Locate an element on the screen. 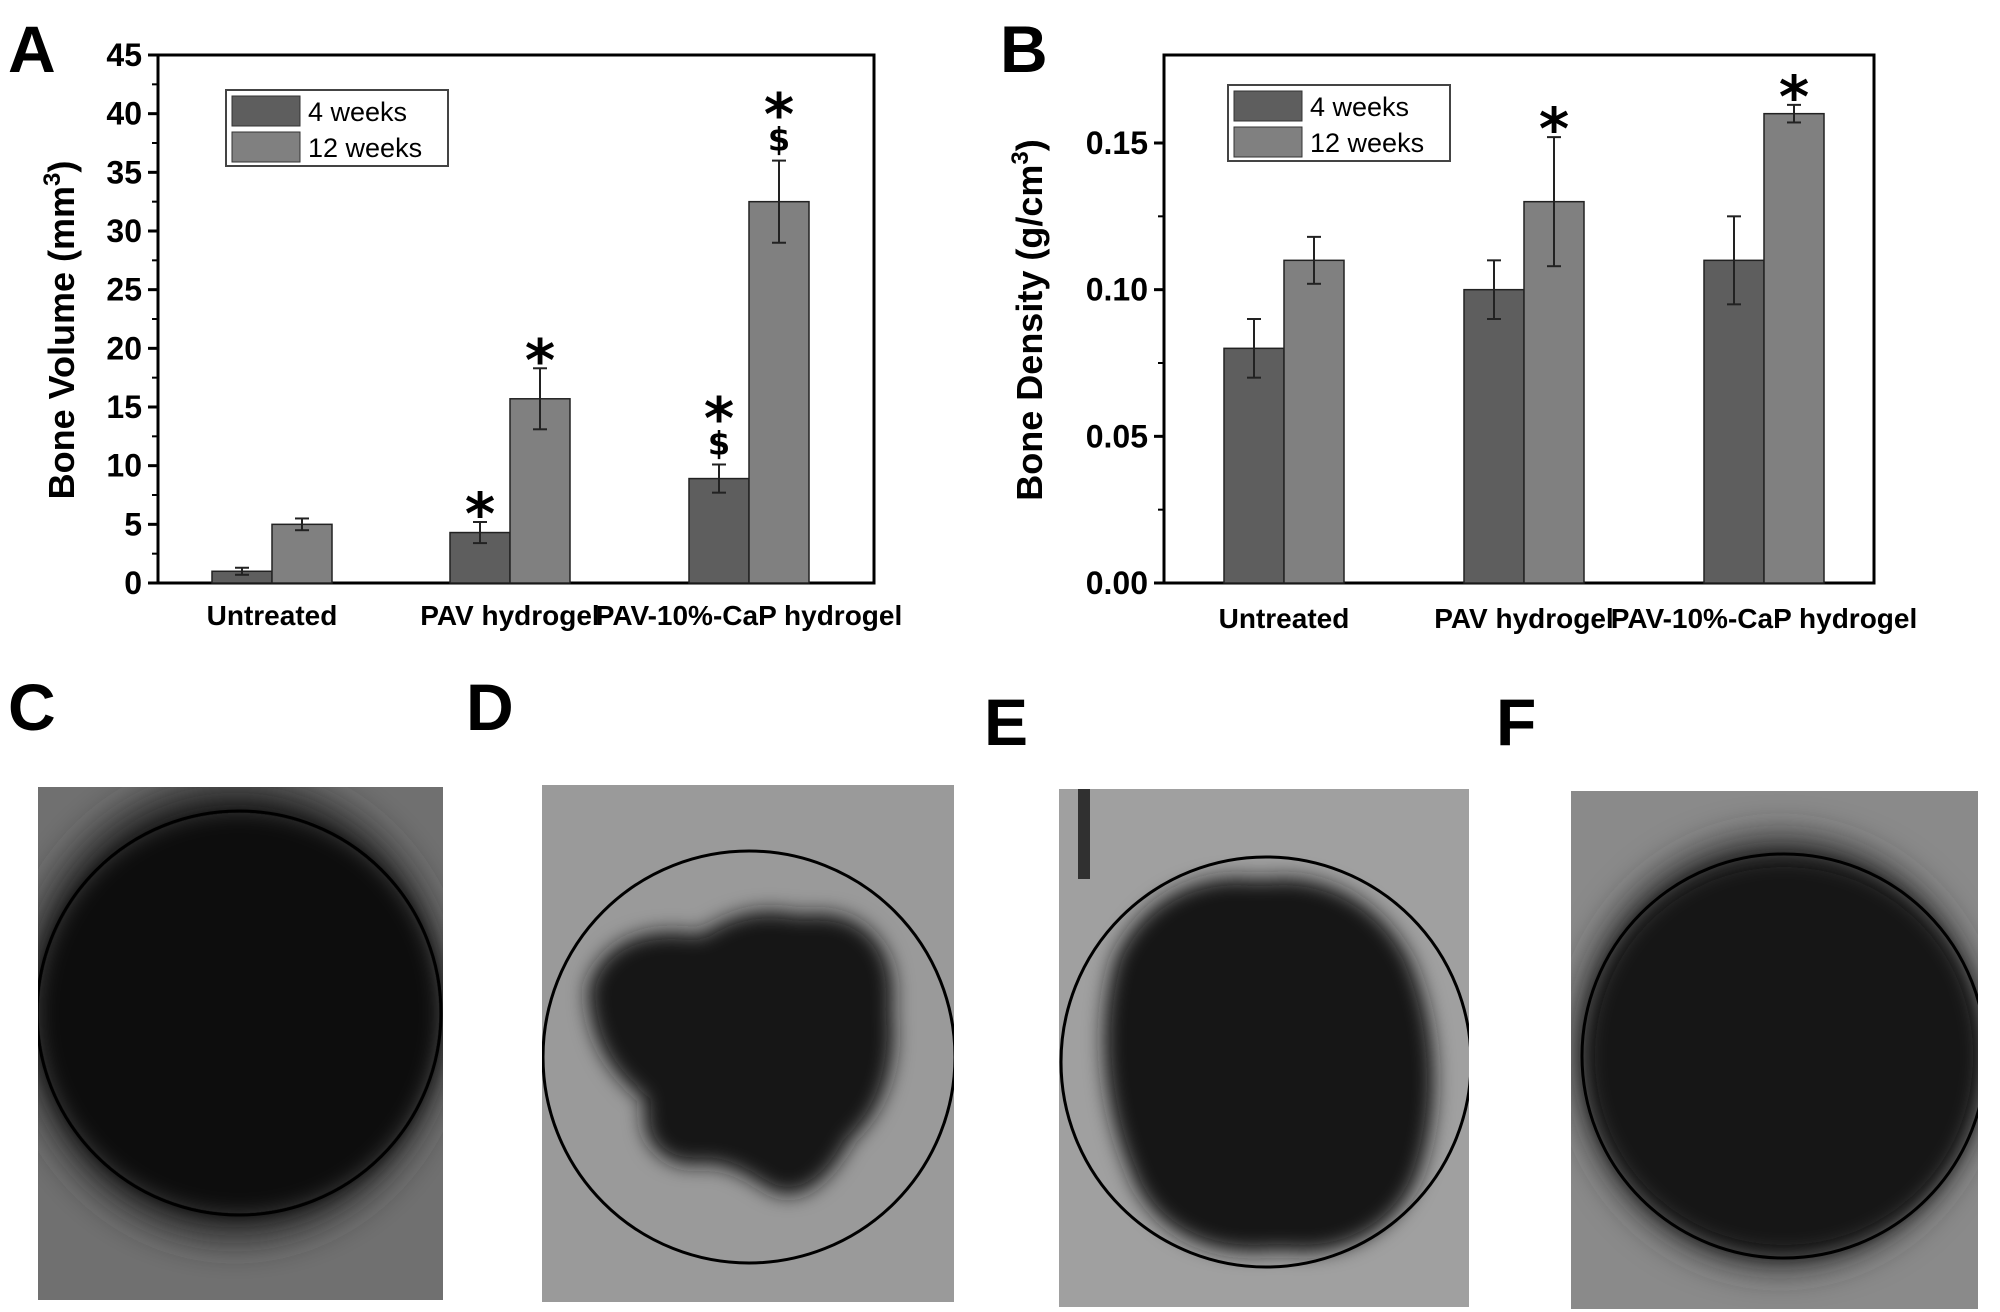  chart-a-y-axis-title: Bone Volume (mm3) is located at coordinates (60, 330).